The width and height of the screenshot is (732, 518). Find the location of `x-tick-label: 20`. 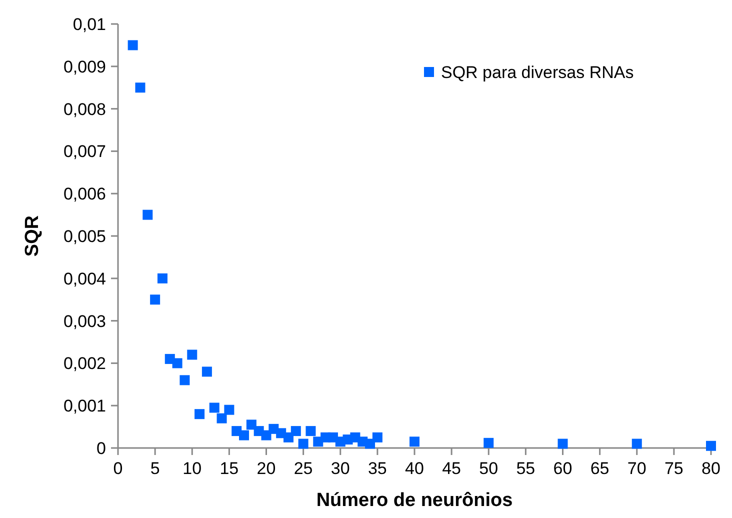

x-tick-label: 20 is located at coordinates (266, 468).